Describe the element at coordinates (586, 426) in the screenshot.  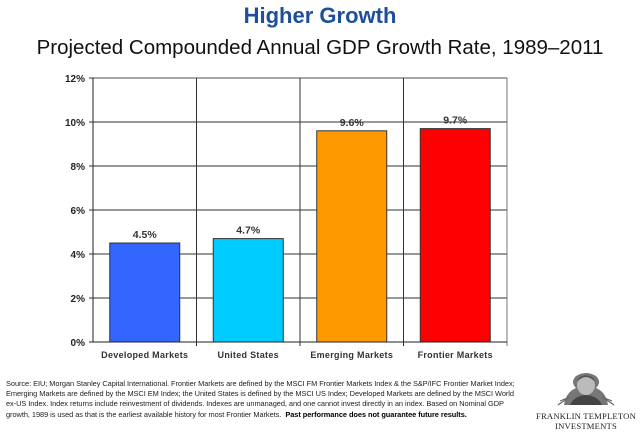
I see `logo-line-2: INVESTMENTS` at that location.